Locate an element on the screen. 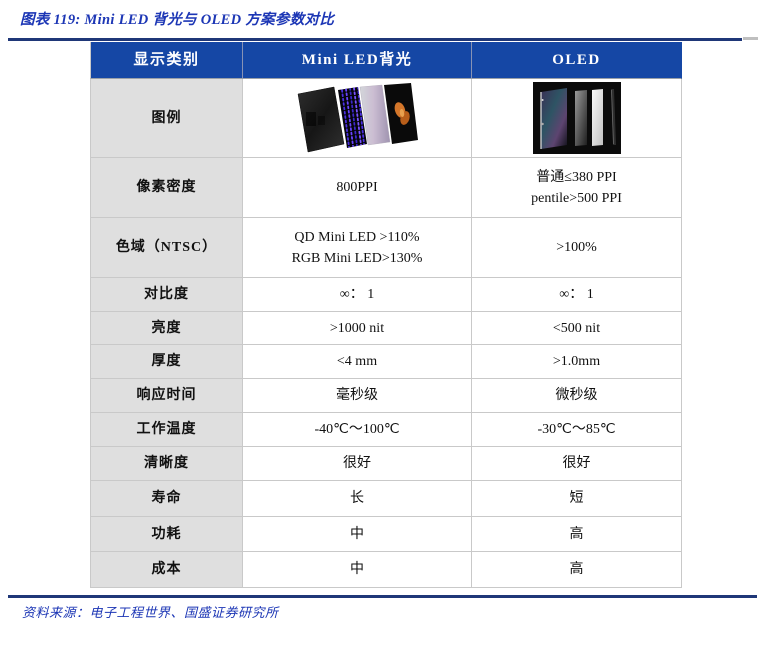  column-header-miniled: Mini LED背光 is located at coordinates (357, 60).